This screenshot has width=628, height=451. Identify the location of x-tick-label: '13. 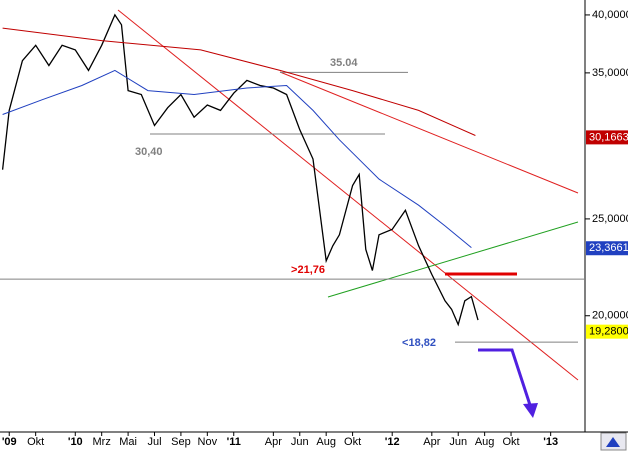
(550, 442).